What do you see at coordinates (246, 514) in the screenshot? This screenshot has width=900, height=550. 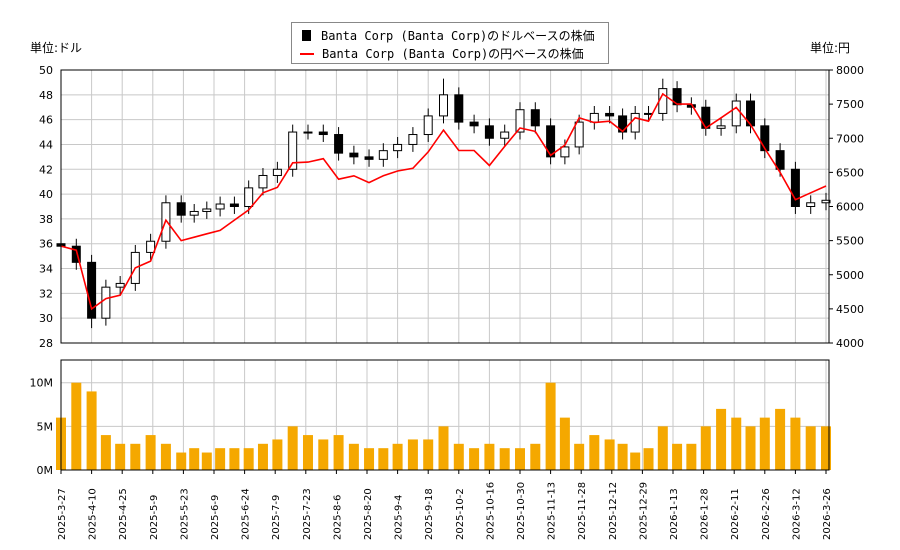 I see `x-tick-label: 2025-6-24` at bounding box center [246, 514].